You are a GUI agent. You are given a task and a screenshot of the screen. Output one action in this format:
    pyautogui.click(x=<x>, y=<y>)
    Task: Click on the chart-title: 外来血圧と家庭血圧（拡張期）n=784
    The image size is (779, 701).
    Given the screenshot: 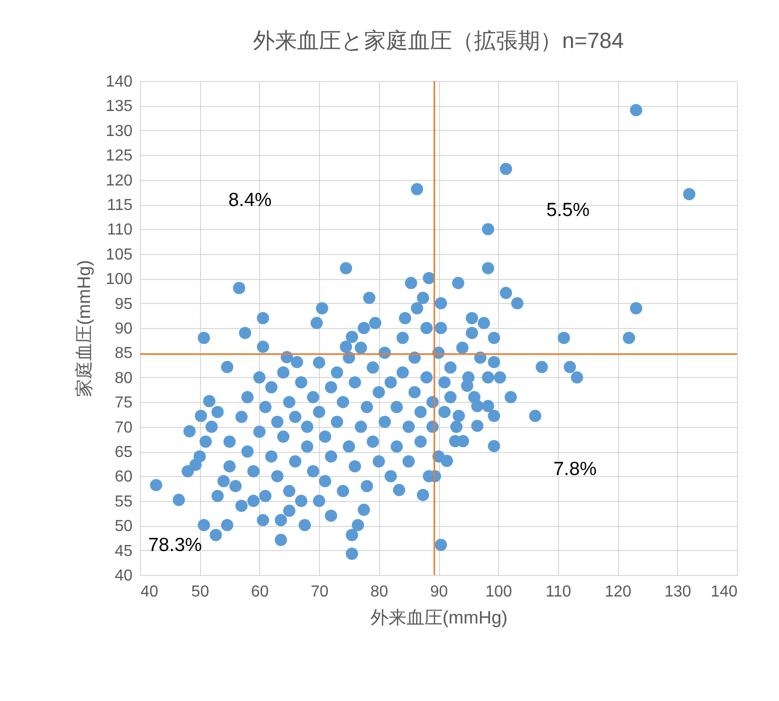 What is the action you would take?
    pyautogui.click(x=438, y=40)
    